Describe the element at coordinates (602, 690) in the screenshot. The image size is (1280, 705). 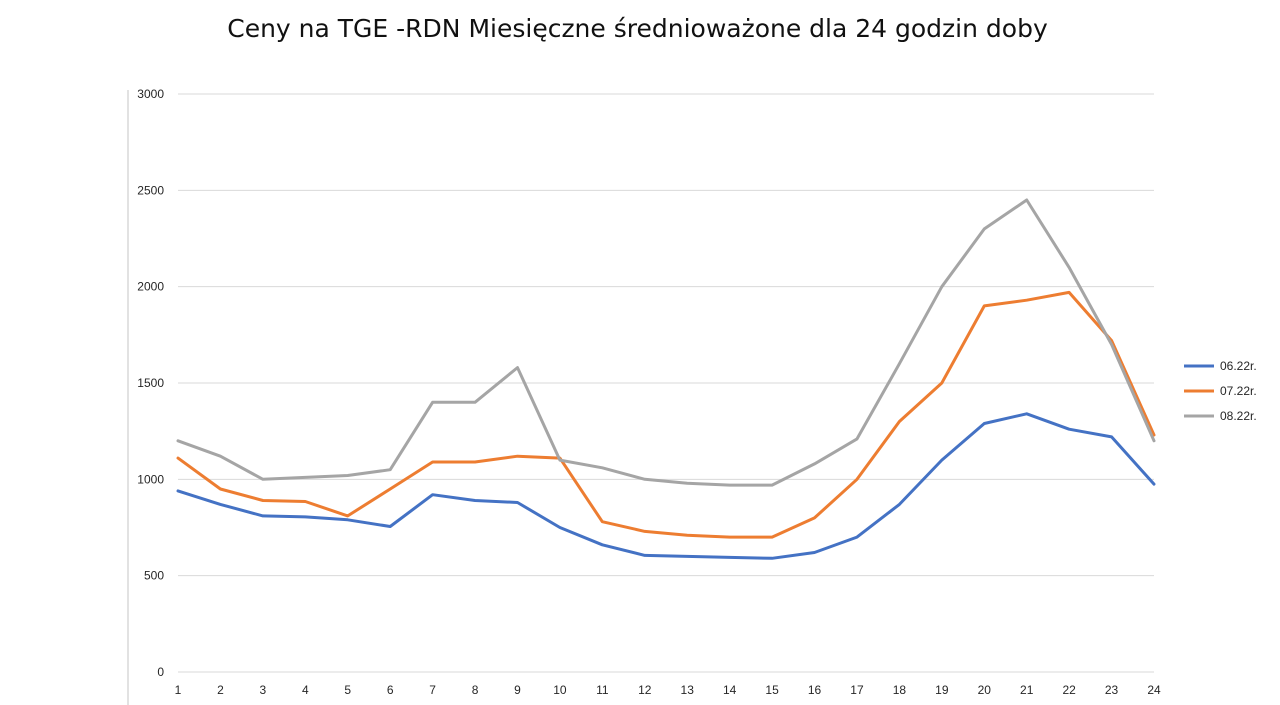
I see `x-tick-label-11: 11` at that location.